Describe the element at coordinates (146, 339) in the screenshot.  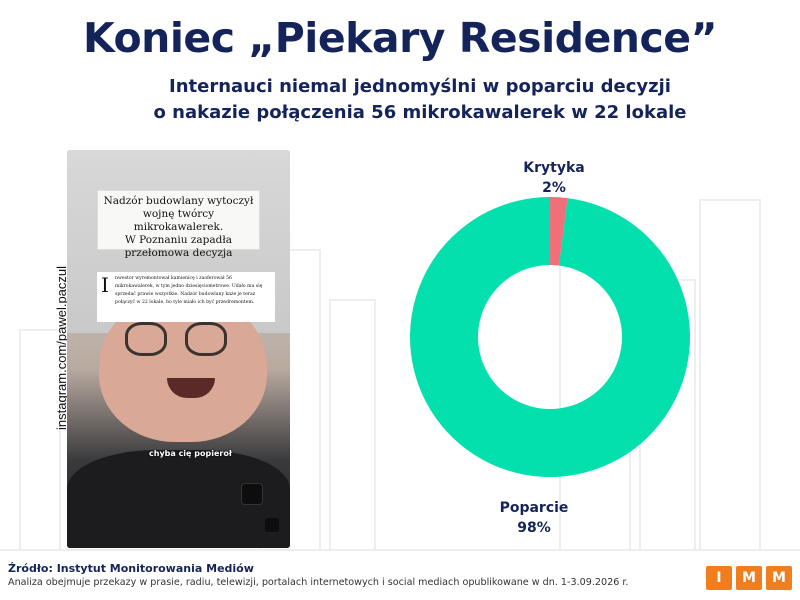
I see `glasses-left` at that location.